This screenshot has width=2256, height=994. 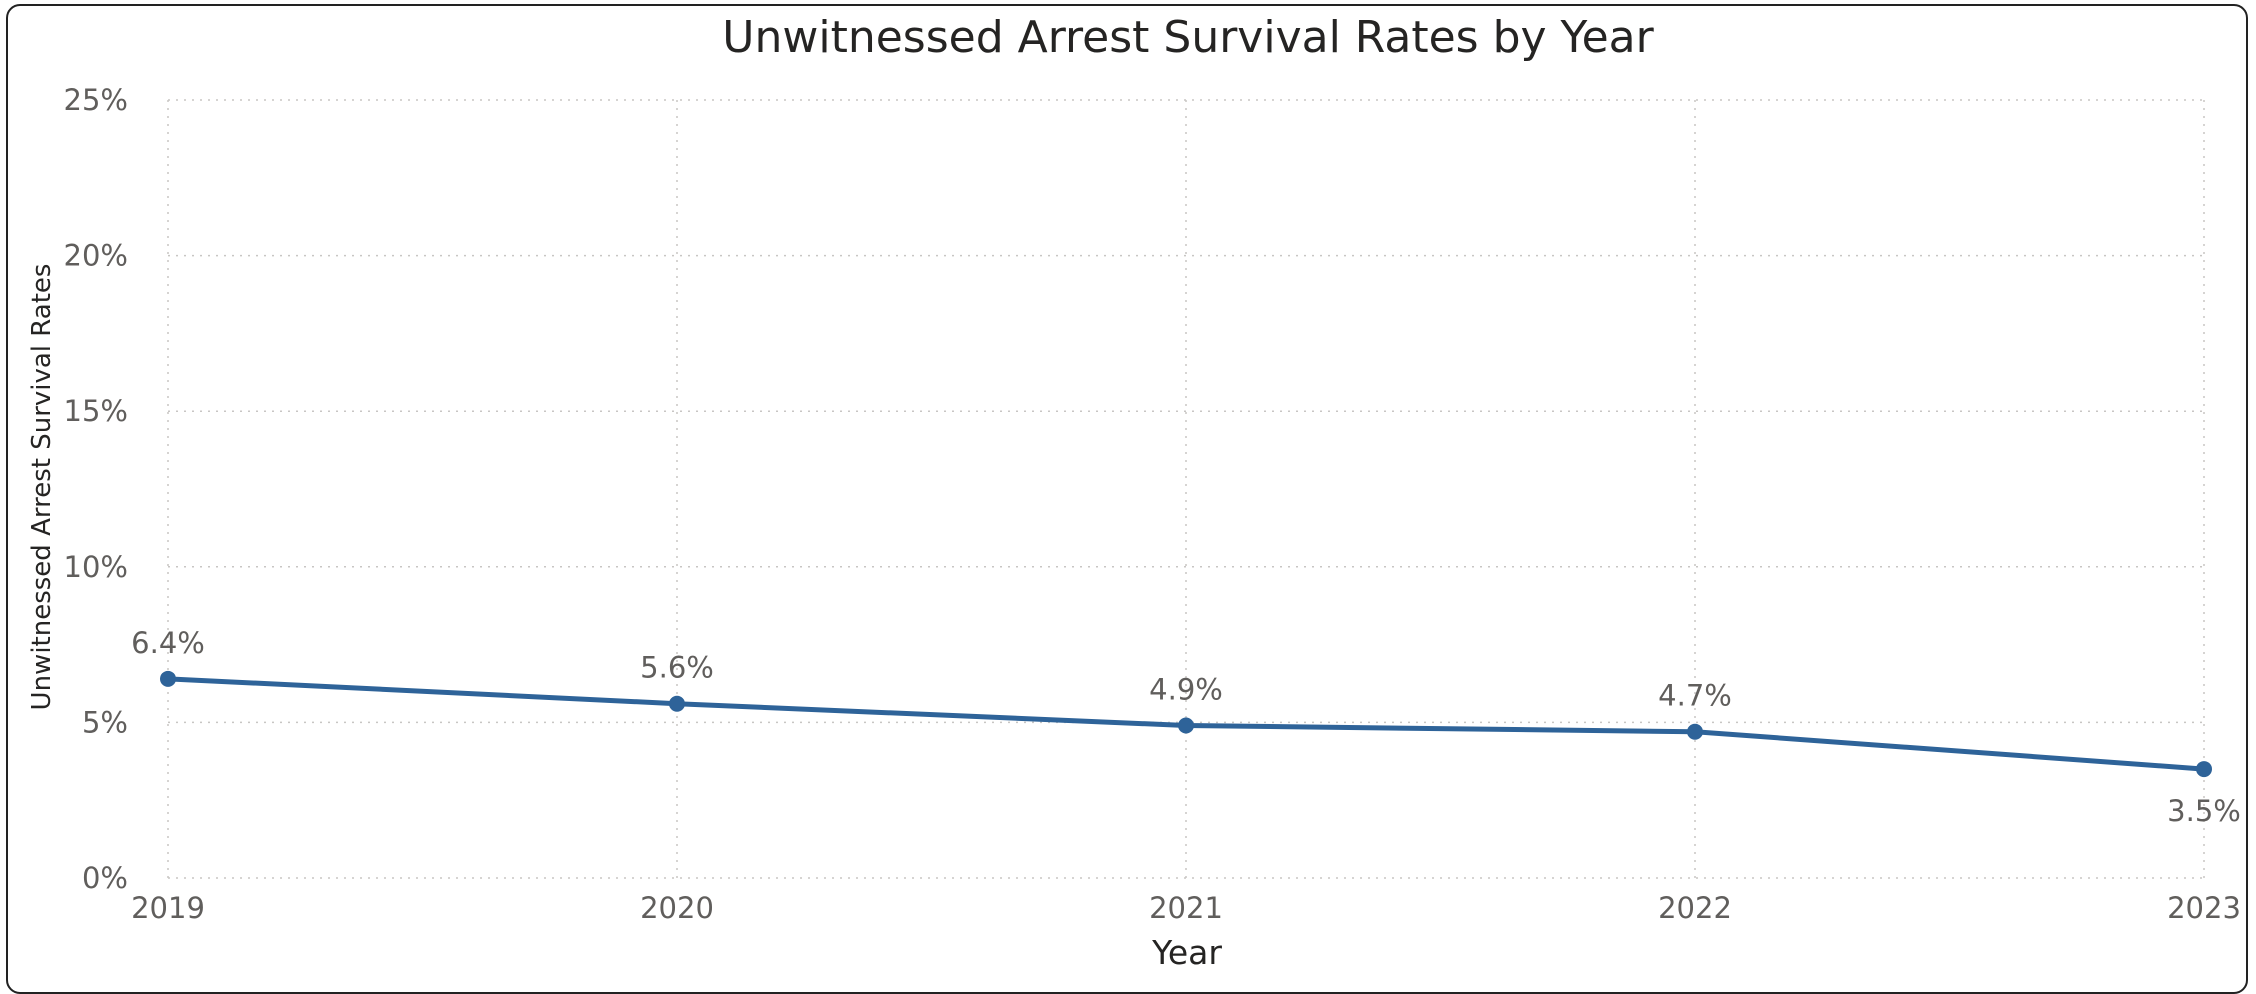 I want to click on x-tick-label: 2022, so click(x=1695, y=908).